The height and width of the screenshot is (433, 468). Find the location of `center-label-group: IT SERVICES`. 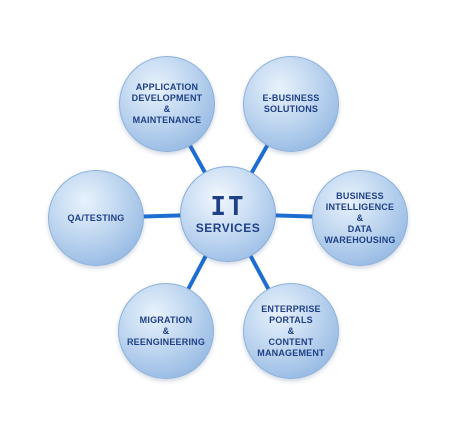

center-label-group: IT SERVICES is located at coordinates (228, 214).